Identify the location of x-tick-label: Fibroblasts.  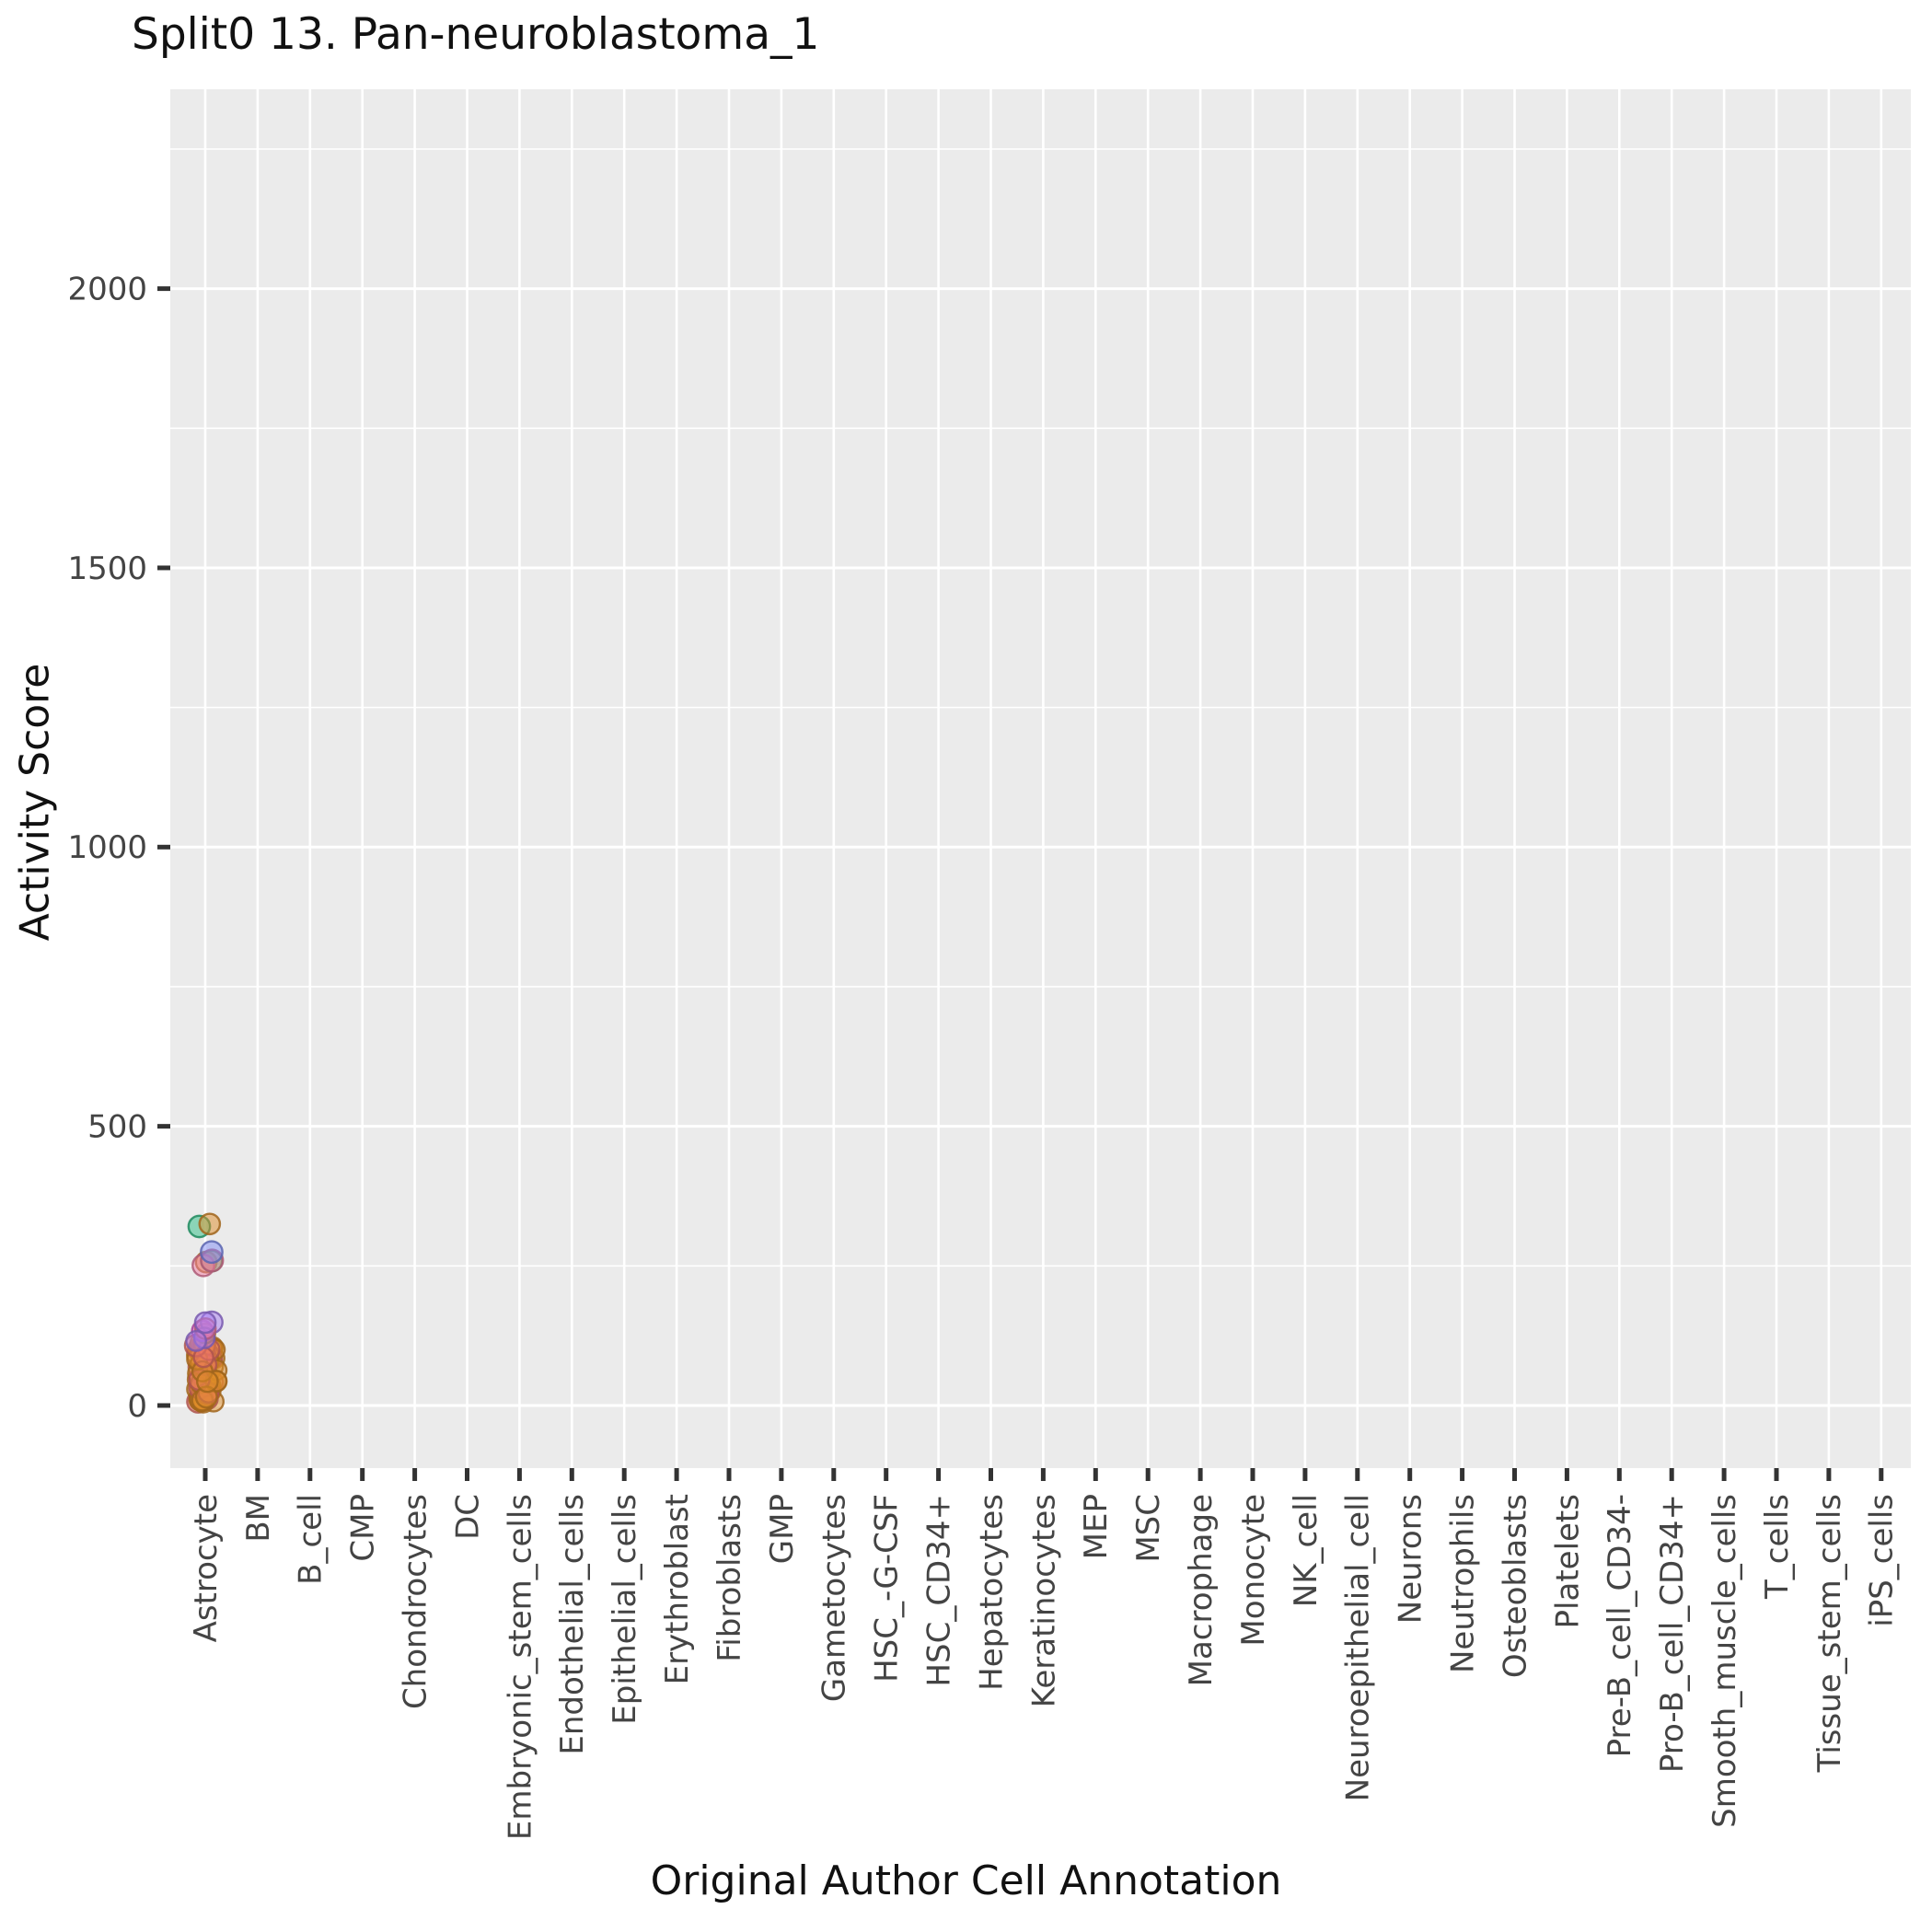
(730, 1578).